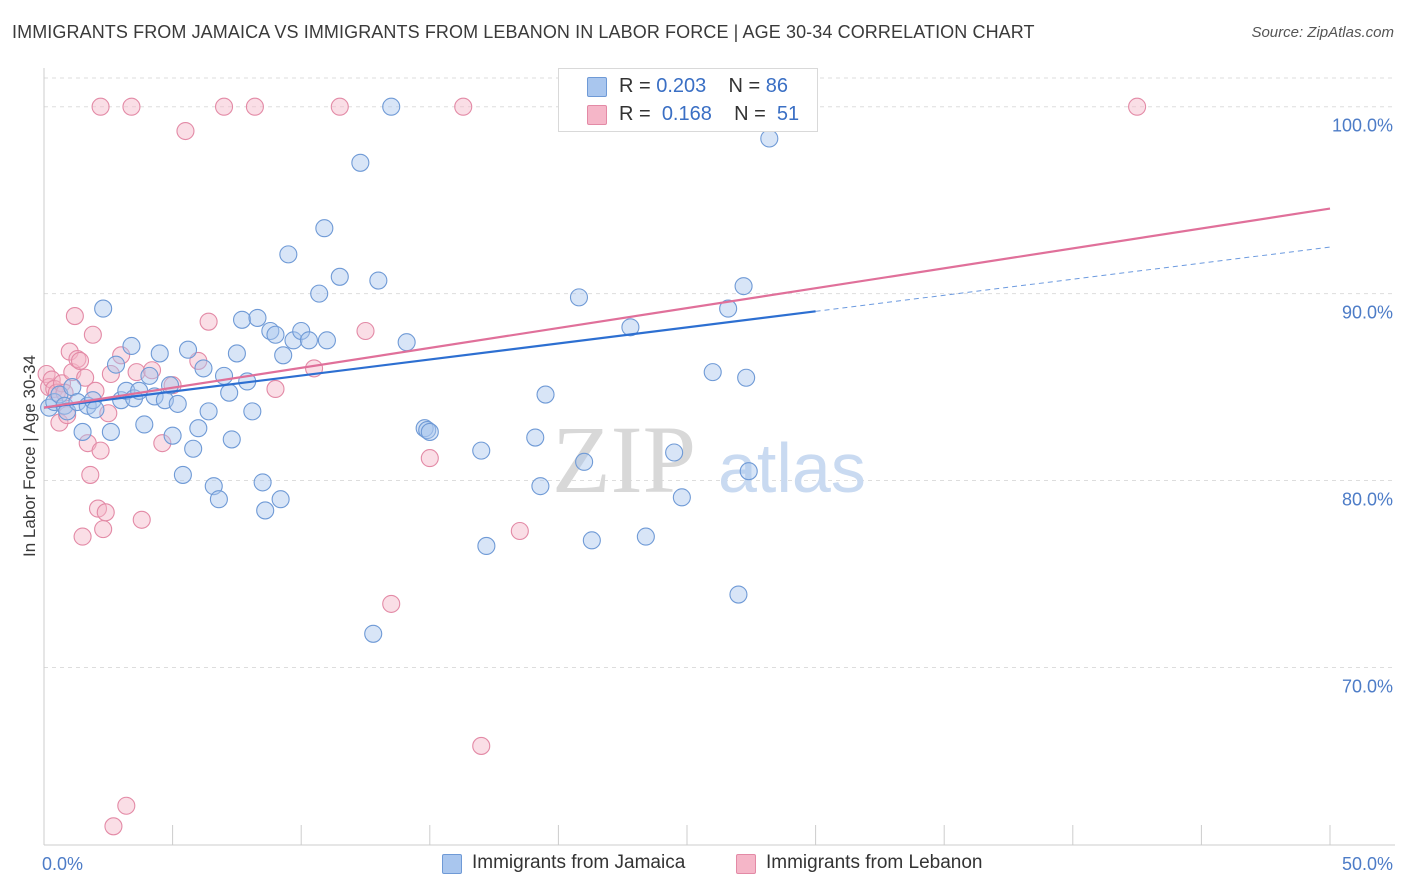 This screenshot has height=892, width=1406. What do you see at coordinates (597, 115) in the screenshot?
I see `legend-swatch-lebanon` at bounding box center [597, 115].